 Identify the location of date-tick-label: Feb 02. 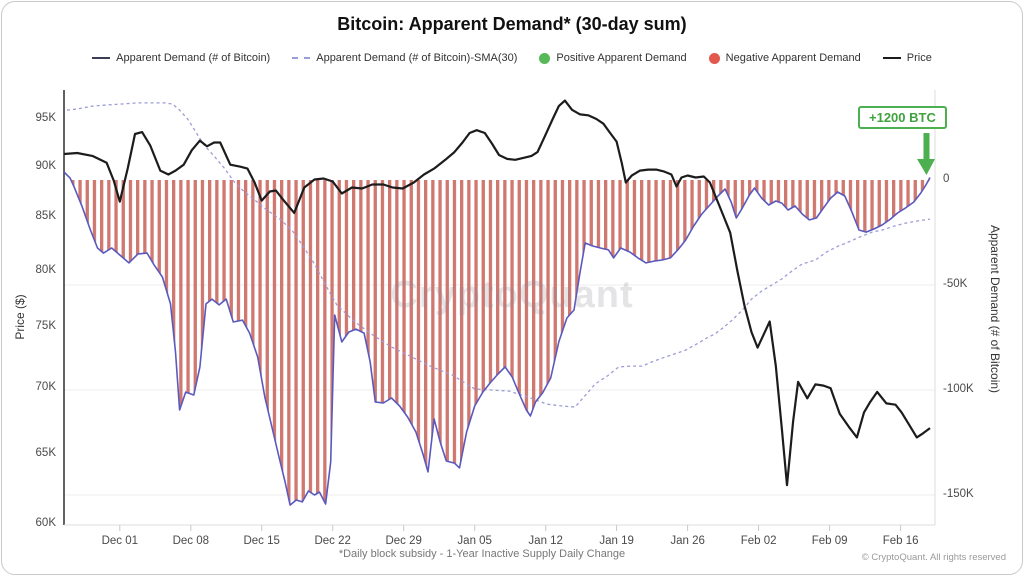
(758, 541).